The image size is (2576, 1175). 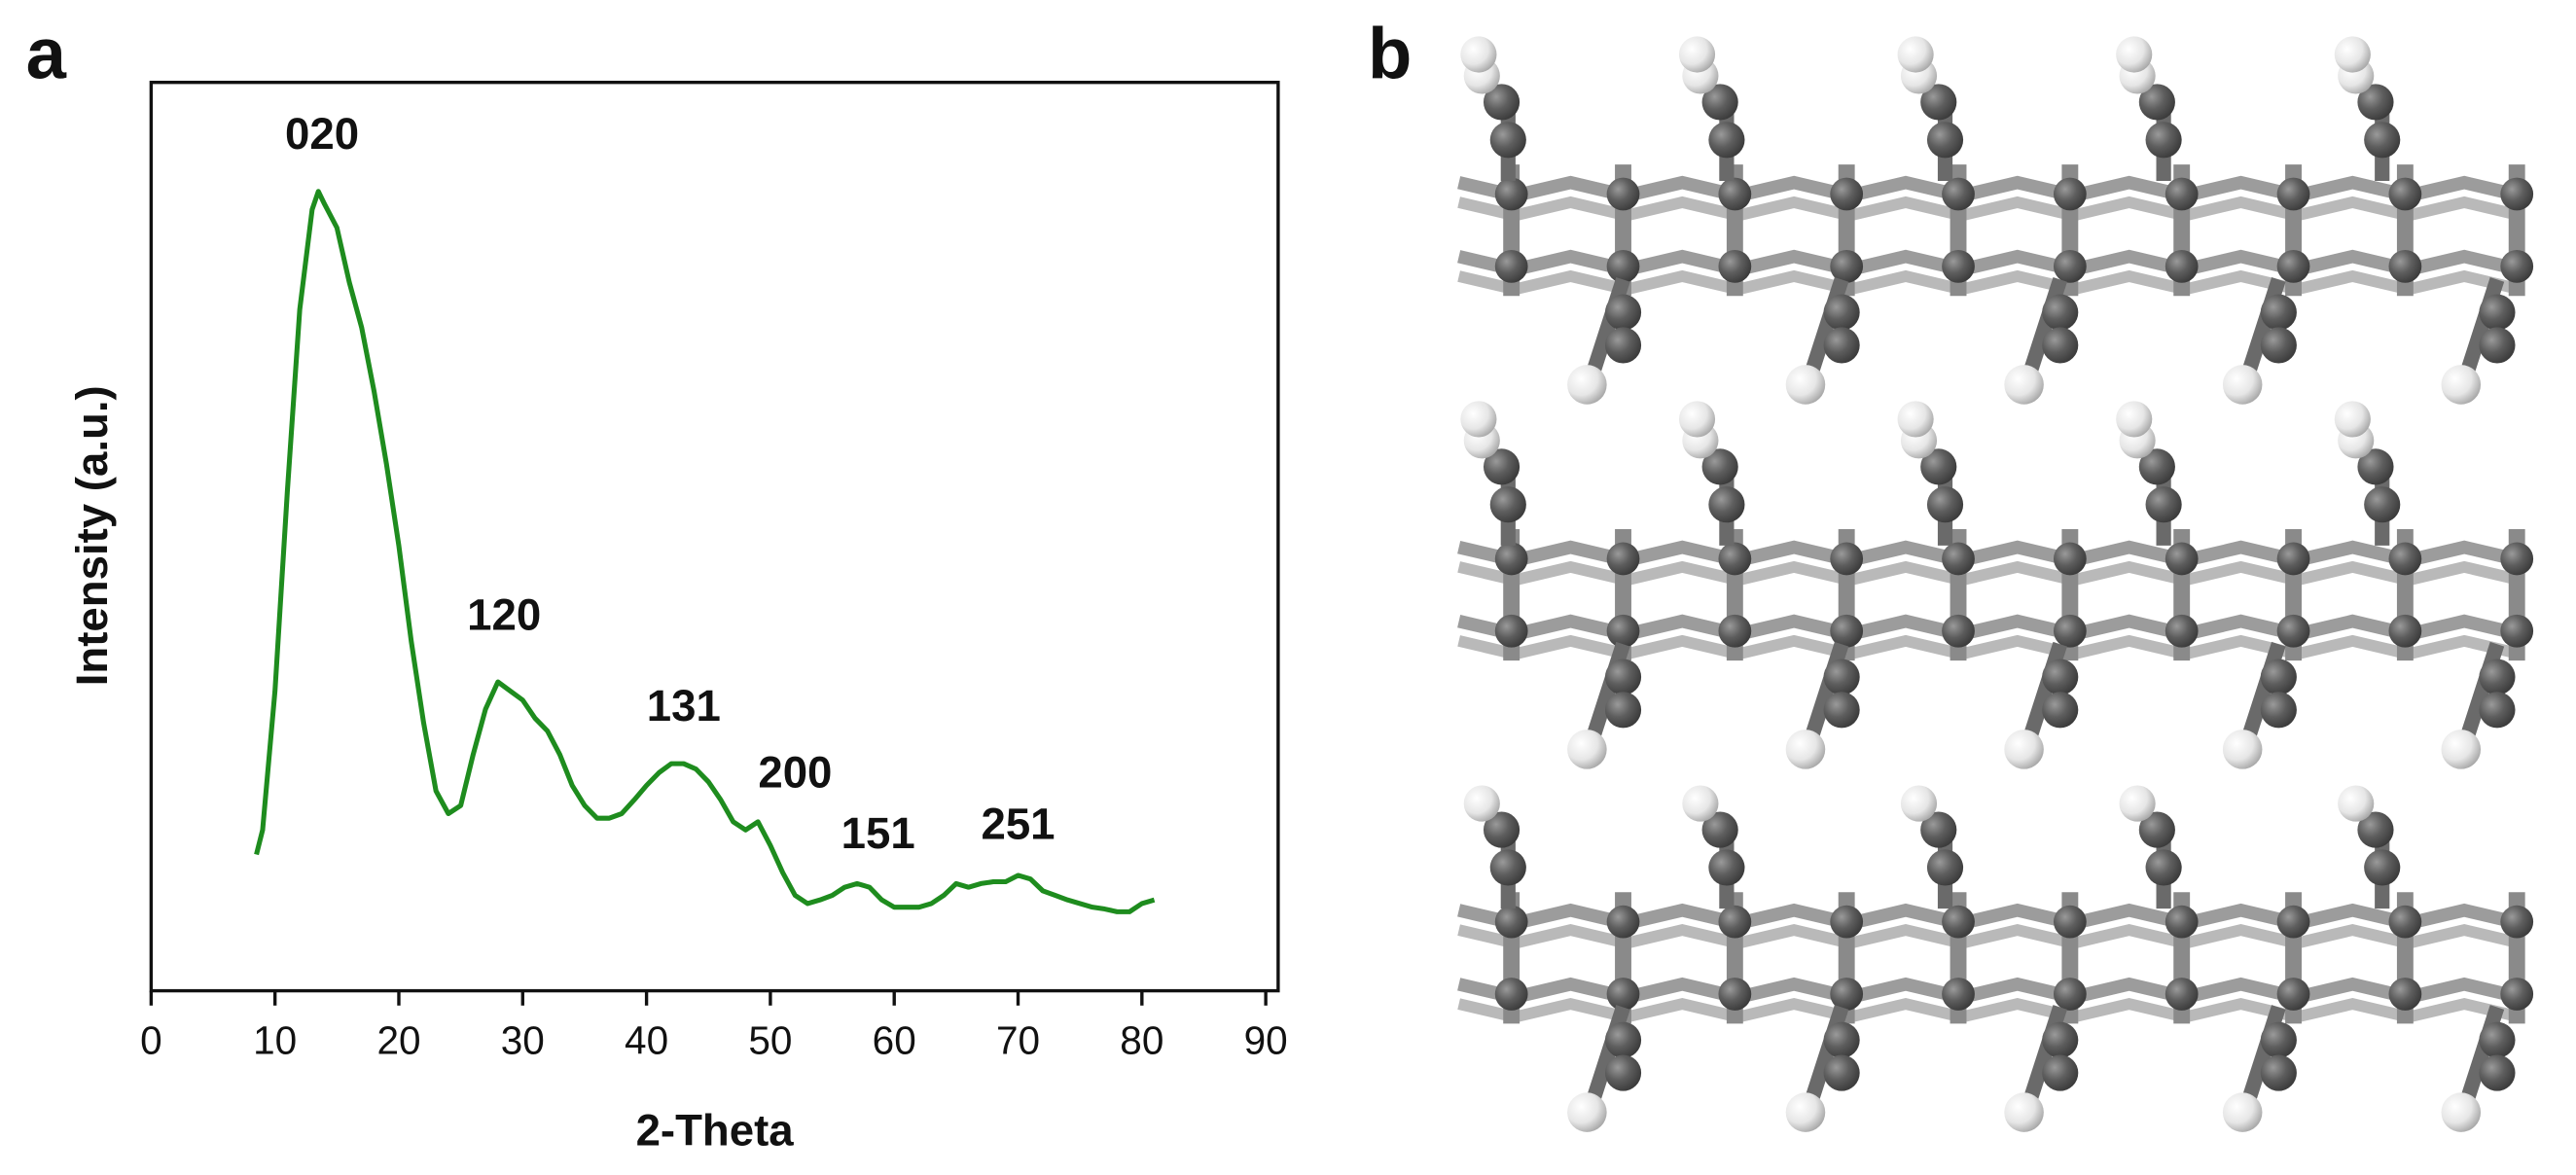 I want to click on peak-label: 131, so click(x=684, y=705).